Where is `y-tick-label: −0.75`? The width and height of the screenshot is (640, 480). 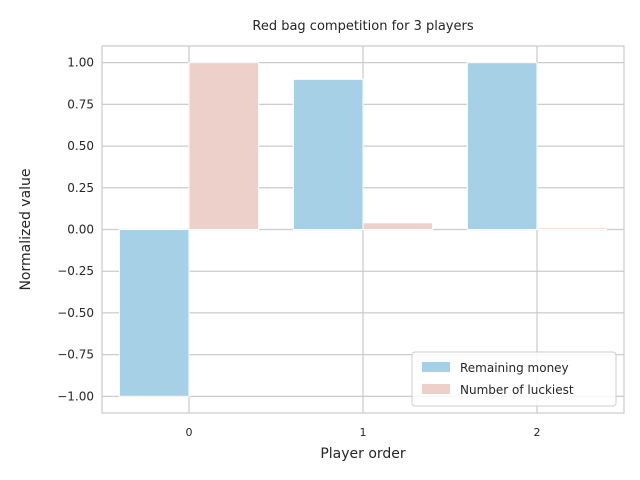
y-tick-label: −0.75 is located at coordinates (75, 355).